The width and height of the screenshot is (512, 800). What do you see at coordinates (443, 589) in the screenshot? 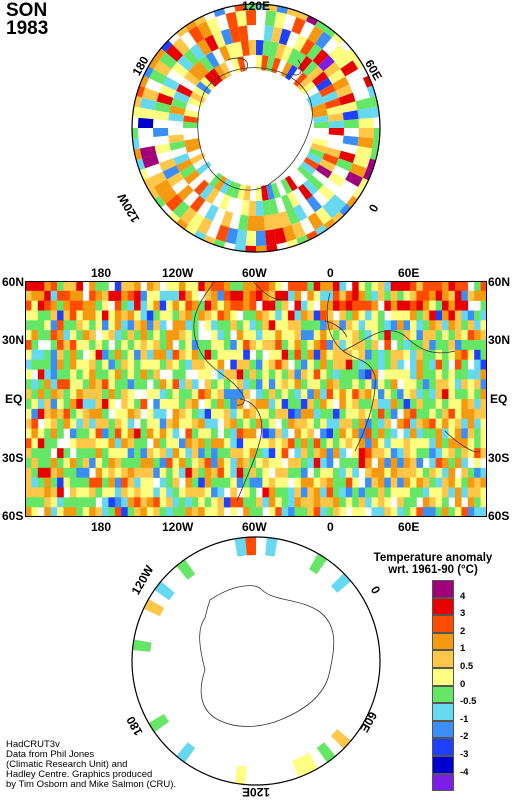
I see `legend-swatch` at bounding box center [443, 589].